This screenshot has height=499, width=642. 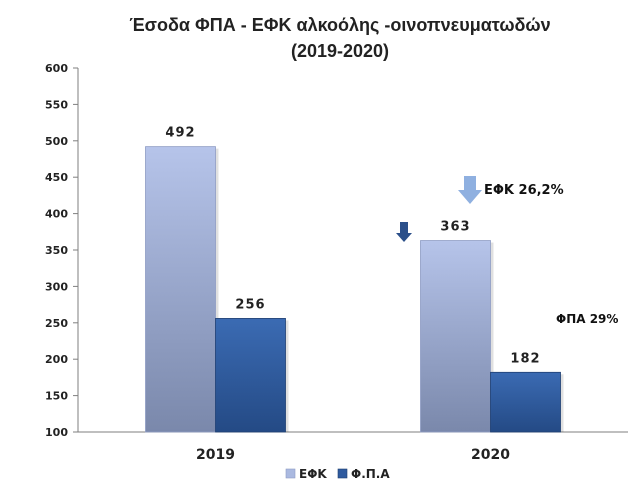 I want to click on y-tick-label: 400, so click(x=56, y=214).